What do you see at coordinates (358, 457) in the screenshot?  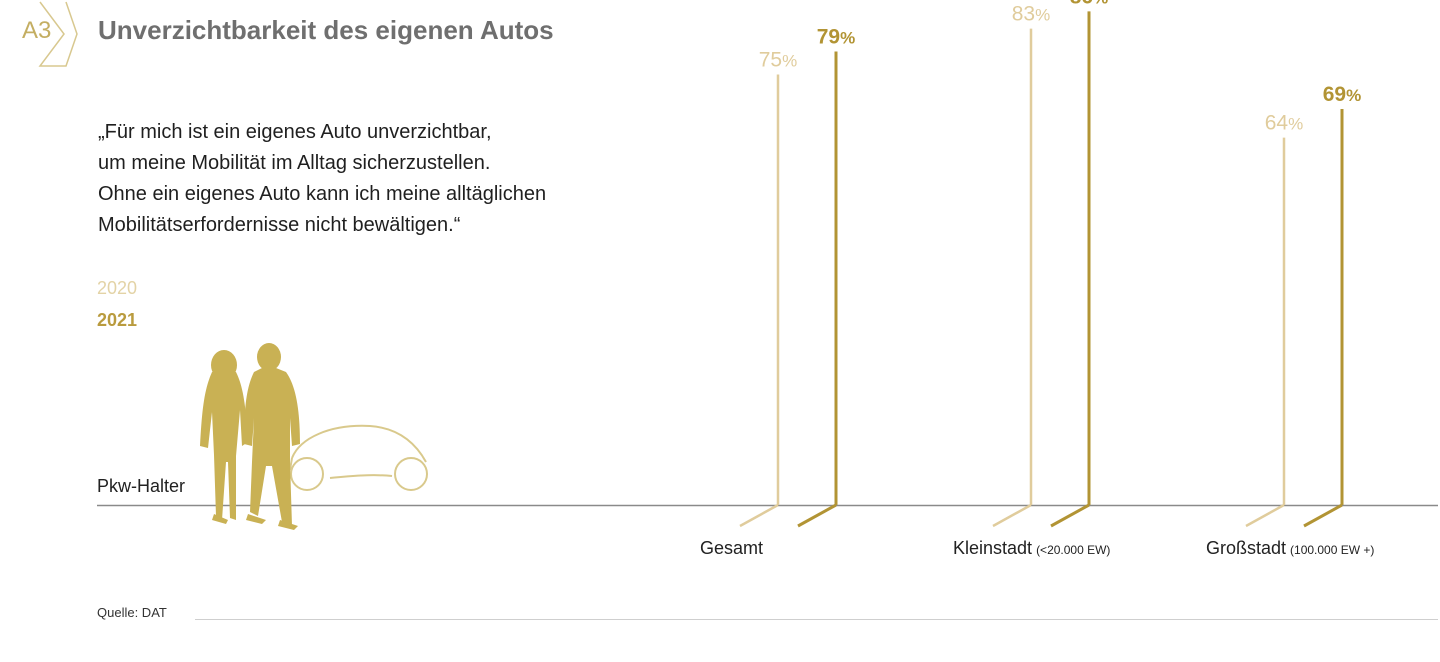 I see `car-outline-icon` at bounding box center [358, 457].